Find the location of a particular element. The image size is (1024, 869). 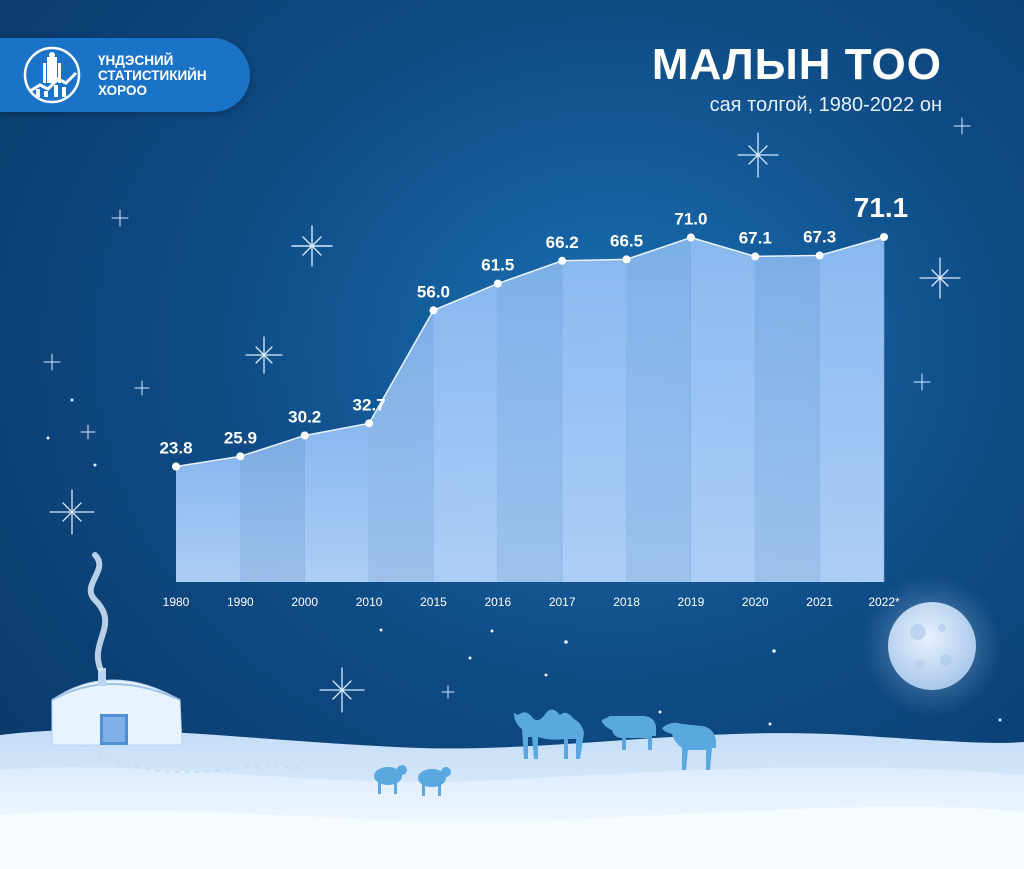

x-tick-label: 2022* is located at coordinates (884, 602).